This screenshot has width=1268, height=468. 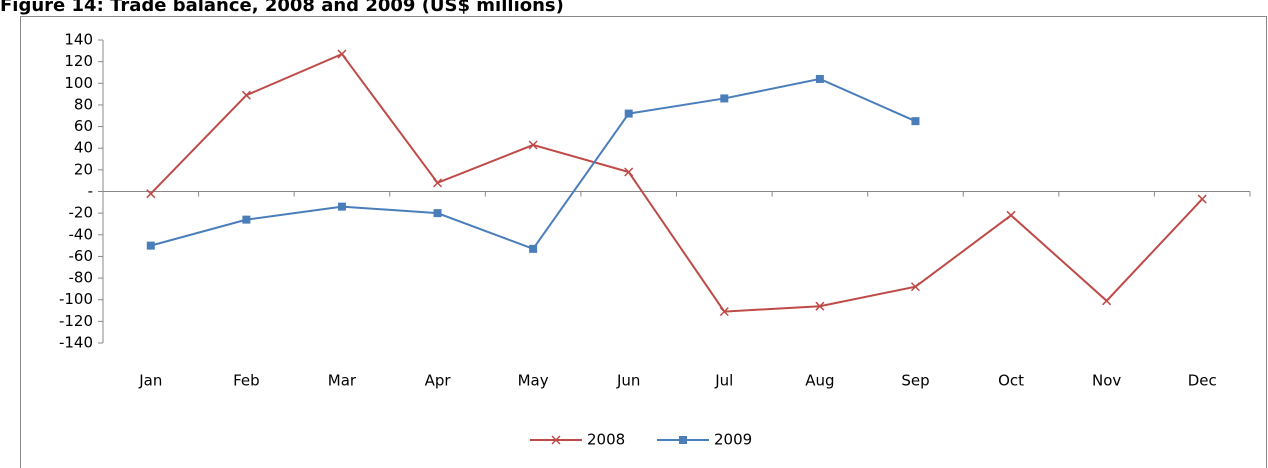 I want to click on y-tick-label: 60, so click(x=83, y=126).